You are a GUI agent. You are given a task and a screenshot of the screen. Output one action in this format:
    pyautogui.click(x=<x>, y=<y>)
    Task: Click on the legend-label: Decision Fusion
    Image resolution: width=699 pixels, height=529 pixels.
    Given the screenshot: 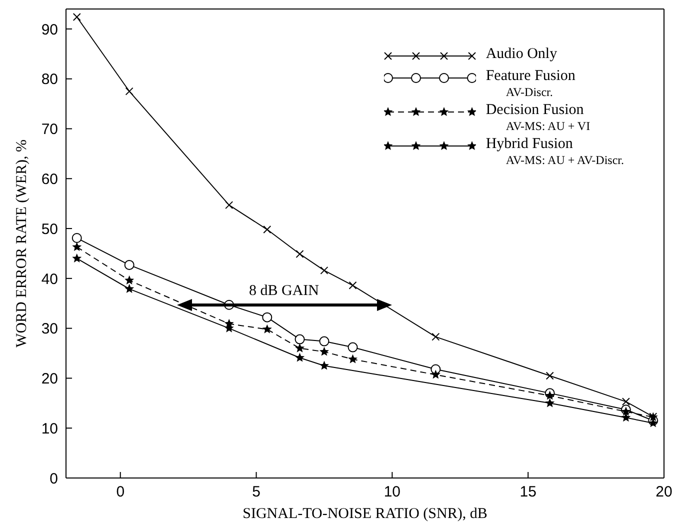 What is the action you would take?
    pyautogui.click(x=535, y=110)
    